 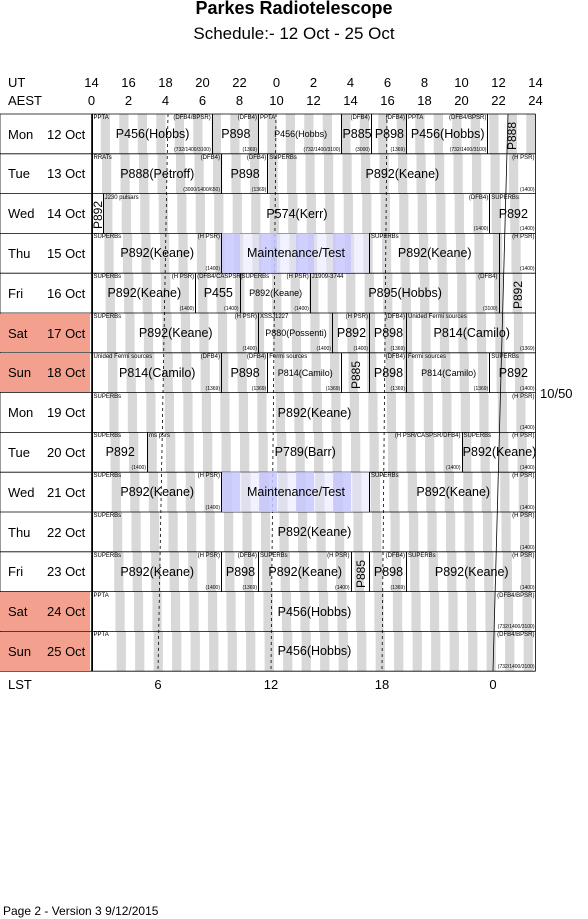 I want to click on day-label-cell: Mon 19 Oct, so click(x=45, y=412).